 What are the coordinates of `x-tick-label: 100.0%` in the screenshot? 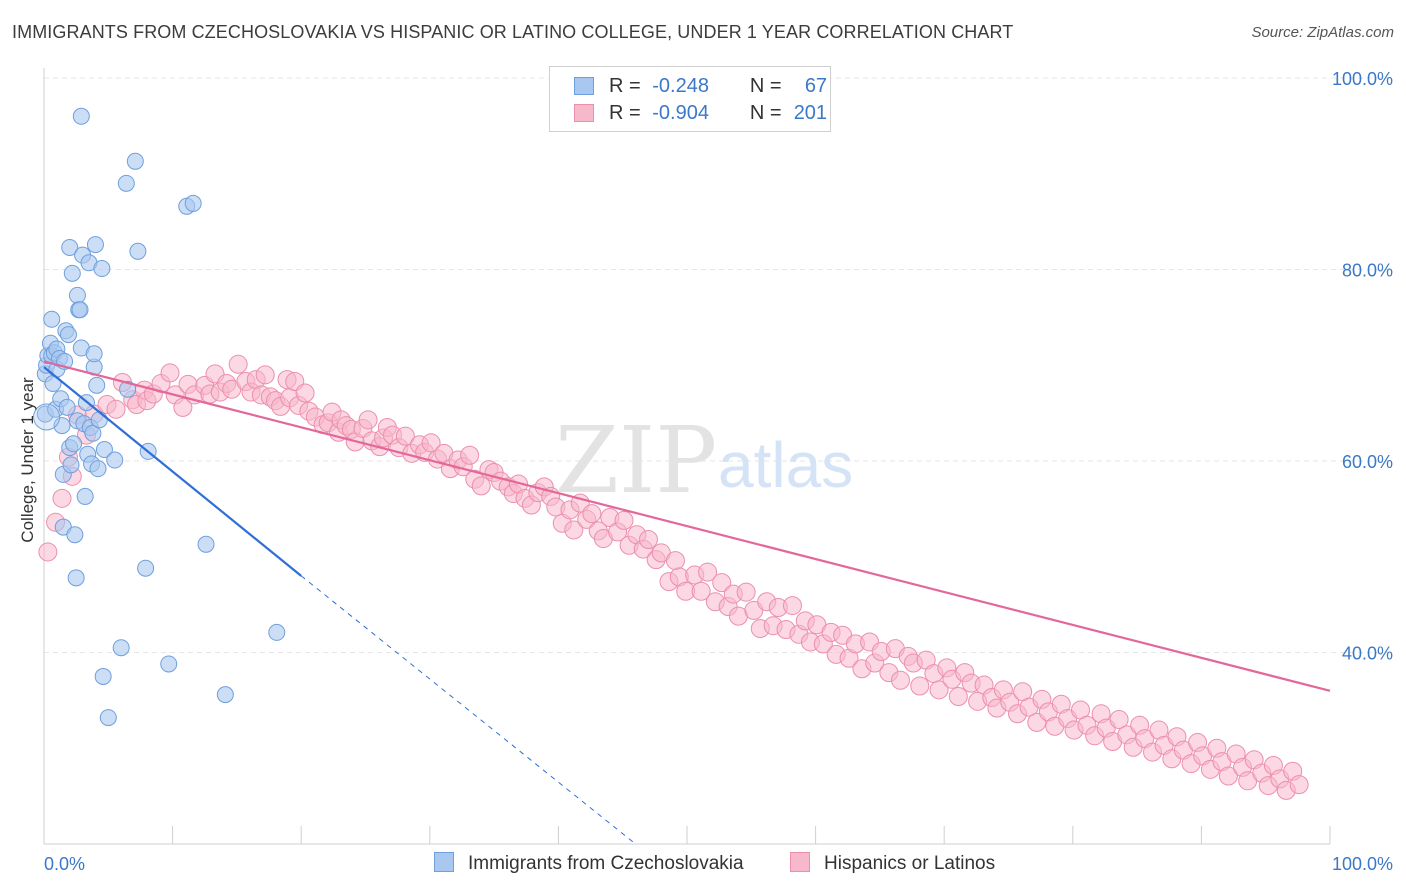 It's located at (1362, 864).